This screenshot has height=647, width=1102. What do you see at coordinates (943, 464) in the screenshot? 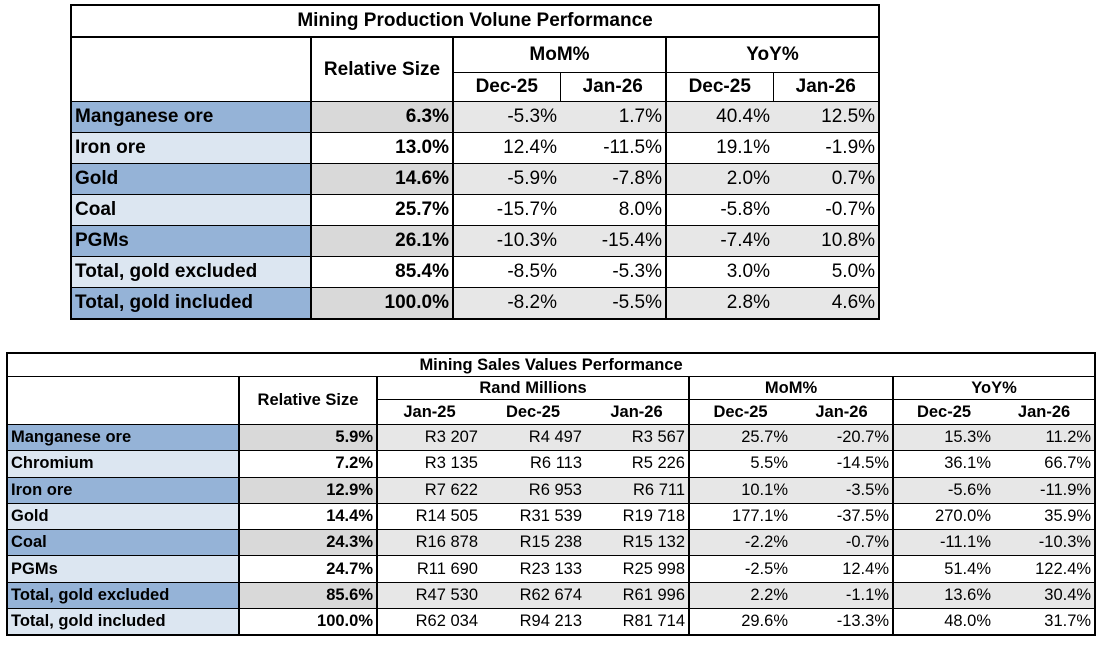
I see `sales-value-cell: 36.1%` at bounding box center [943, 464].